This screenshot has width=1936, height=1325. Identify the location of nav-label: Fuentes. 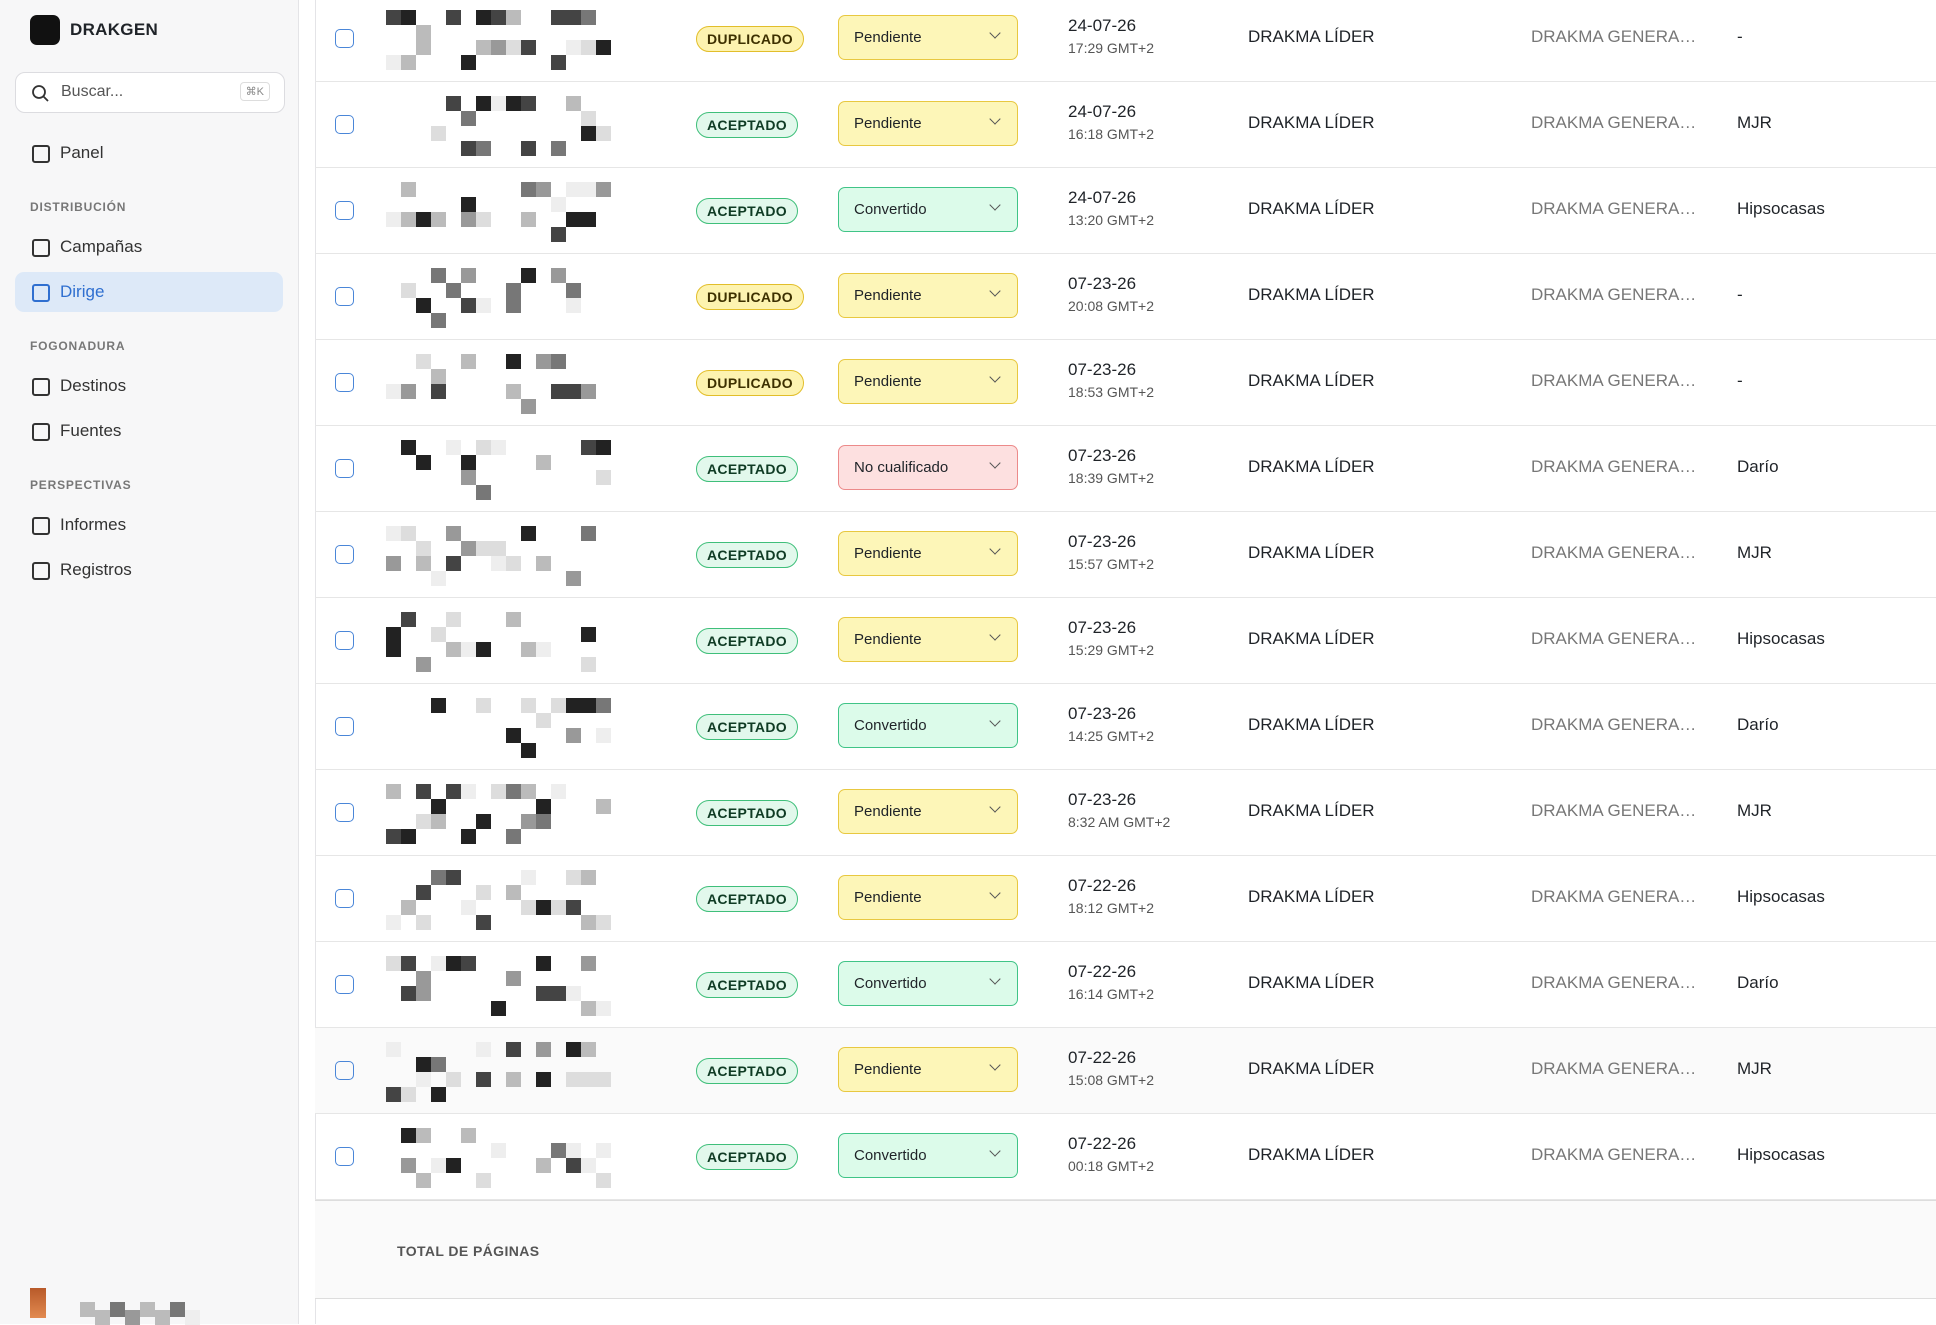
(91, 430).